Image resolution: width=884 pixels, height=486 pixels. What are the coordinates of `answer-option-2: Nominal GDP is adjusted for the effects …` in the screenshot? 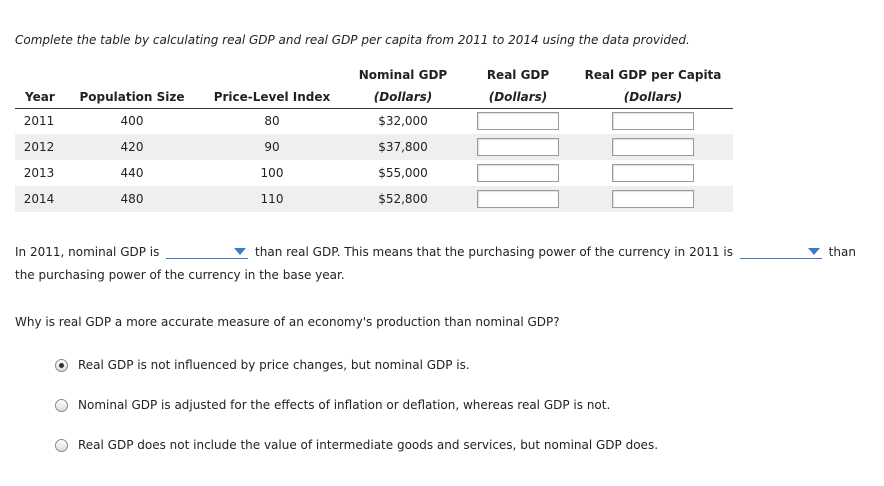 It's located at (332, 405).